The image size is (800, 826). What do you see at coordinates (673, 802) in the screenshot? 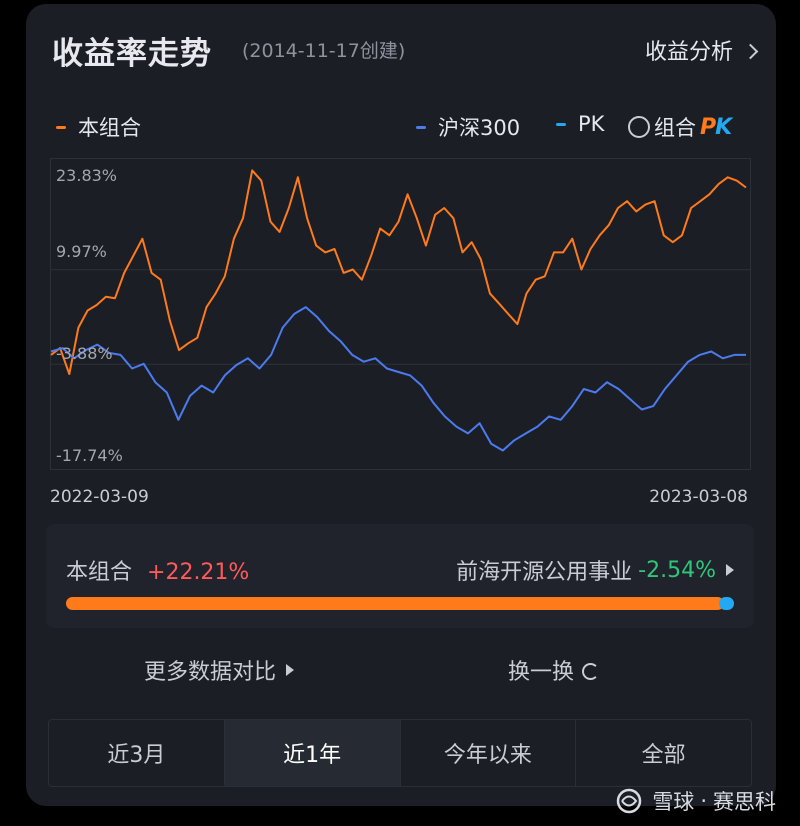
I see `watermark-brand: 雪球` at bounding box center [673, 802].